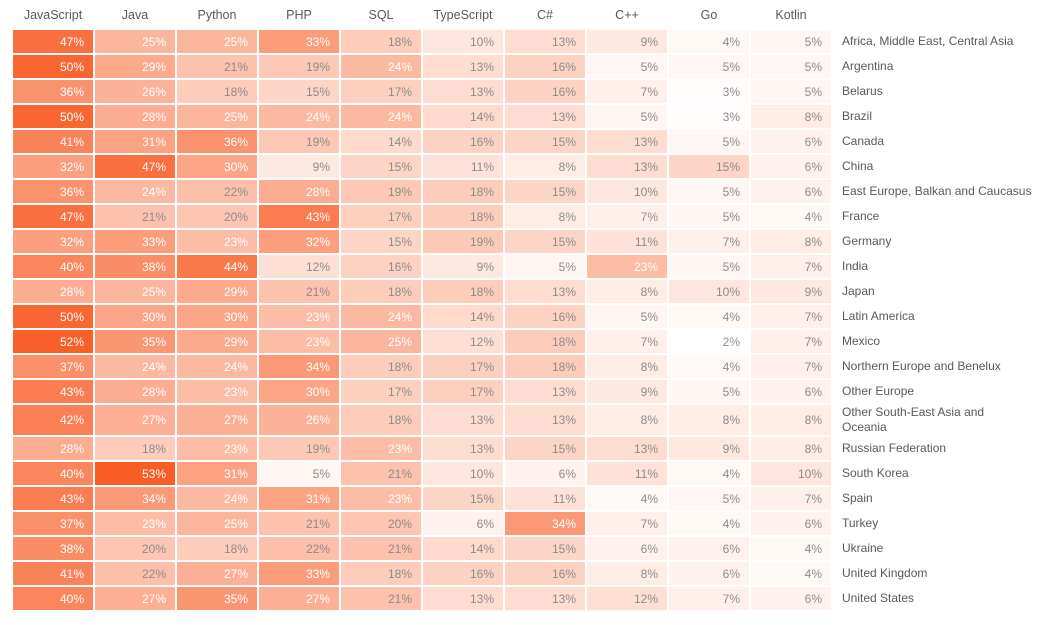  Describe the element at coordinates (299, 15) in the screenshot. I see `column-header-php: PHP` at that location.